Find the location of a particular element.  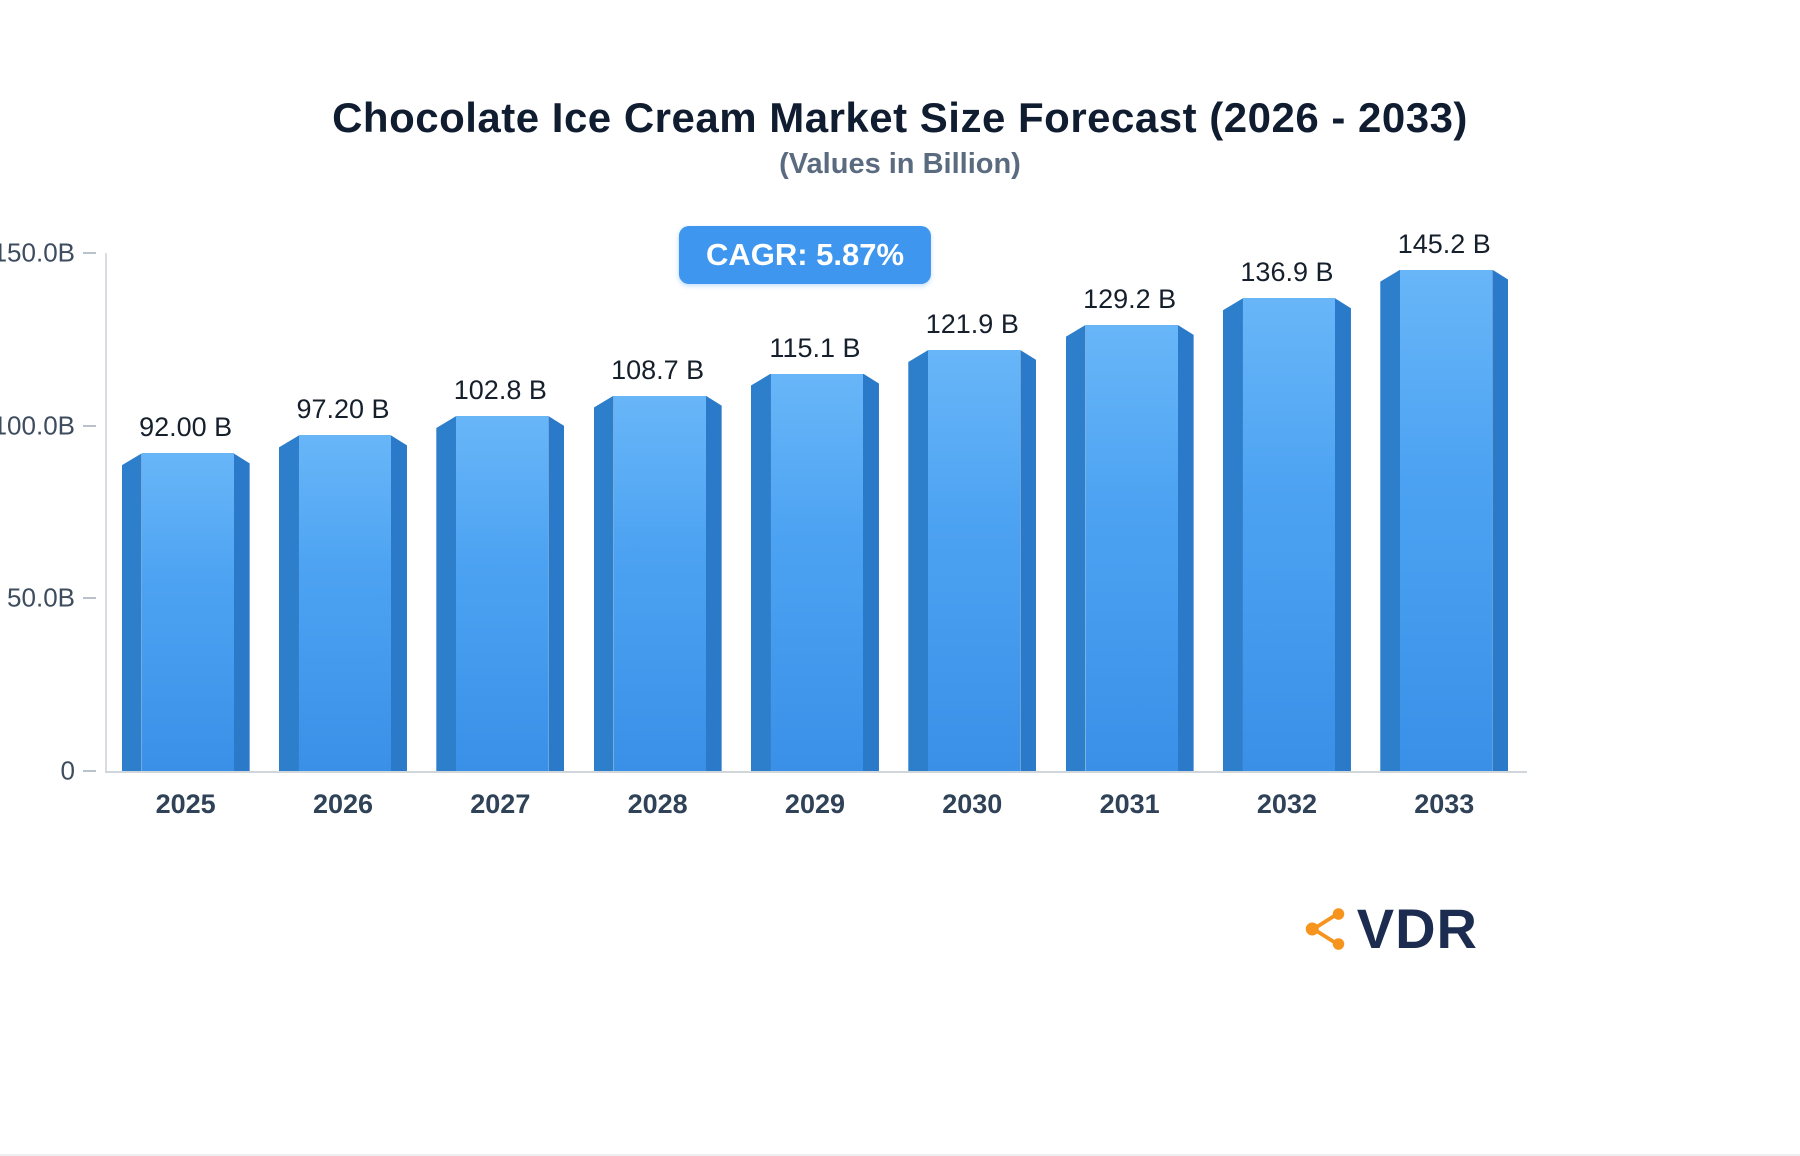

bar-value-label: 97.20 B is located at coordinates (343, 409).